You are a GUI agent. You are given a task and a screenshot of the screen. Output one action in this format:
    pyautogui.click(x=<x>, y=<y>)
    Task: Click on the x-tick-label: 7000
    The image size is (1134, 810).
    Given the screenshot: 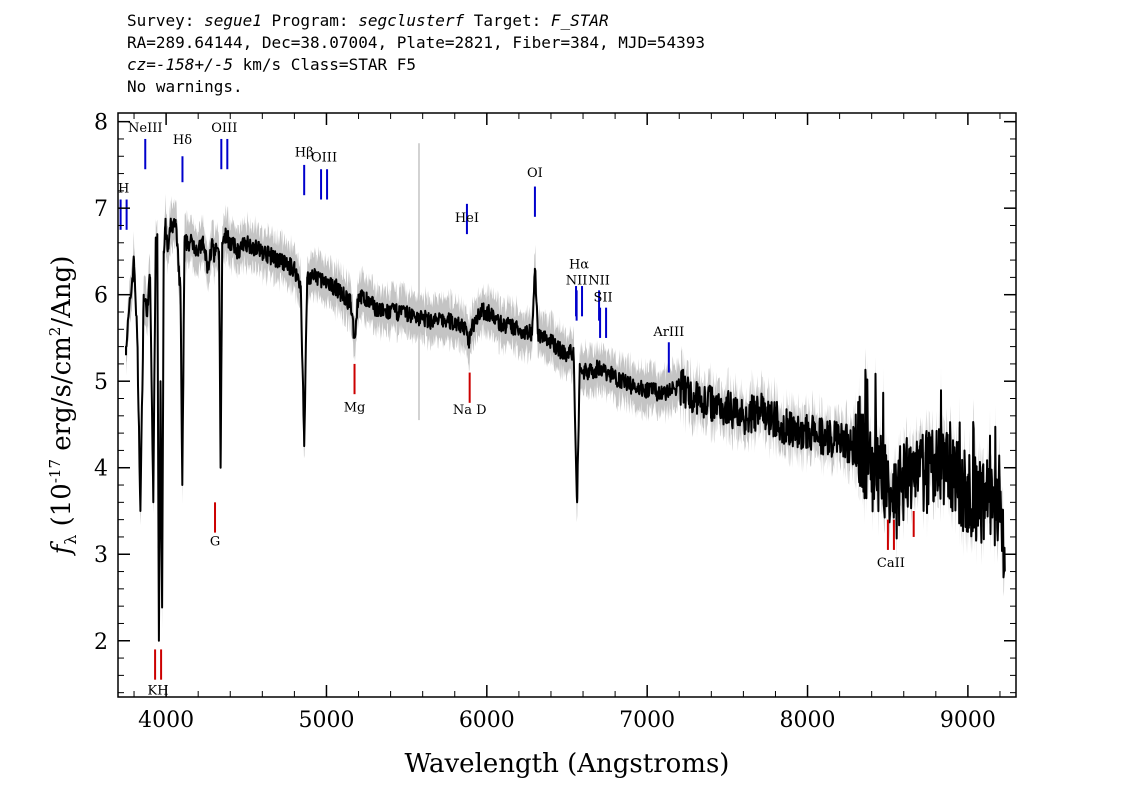 What is the action you would take?
    pyautogui.click(x=647, y=720)
    